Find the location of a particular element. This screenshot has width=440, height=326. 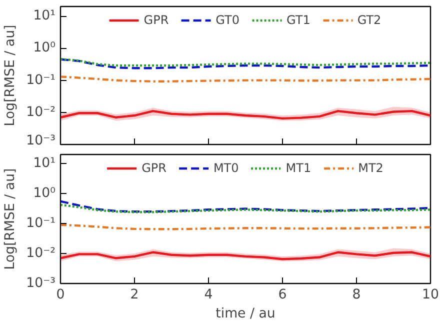

x-tick-label: 0 is located at coordinates (60, 295).